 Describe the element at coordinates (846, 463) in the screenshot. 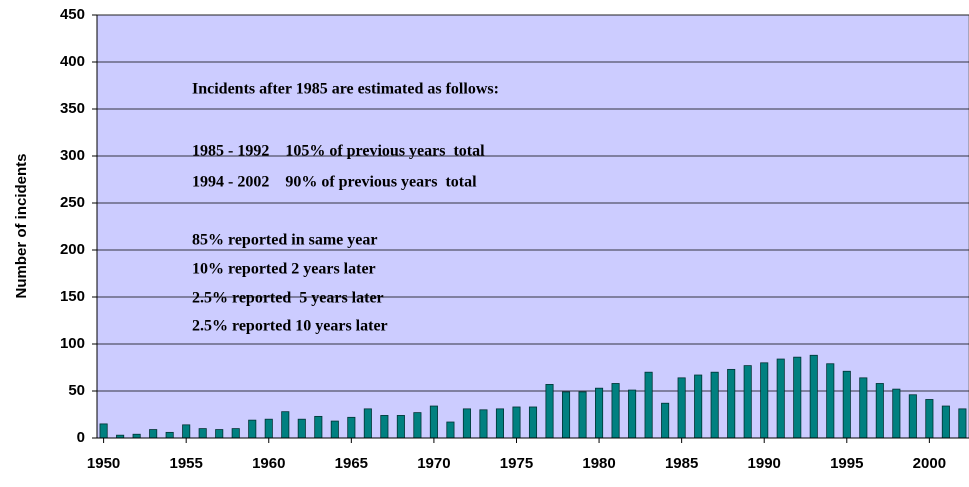

I see `x-tick-label: 1995` at that location.